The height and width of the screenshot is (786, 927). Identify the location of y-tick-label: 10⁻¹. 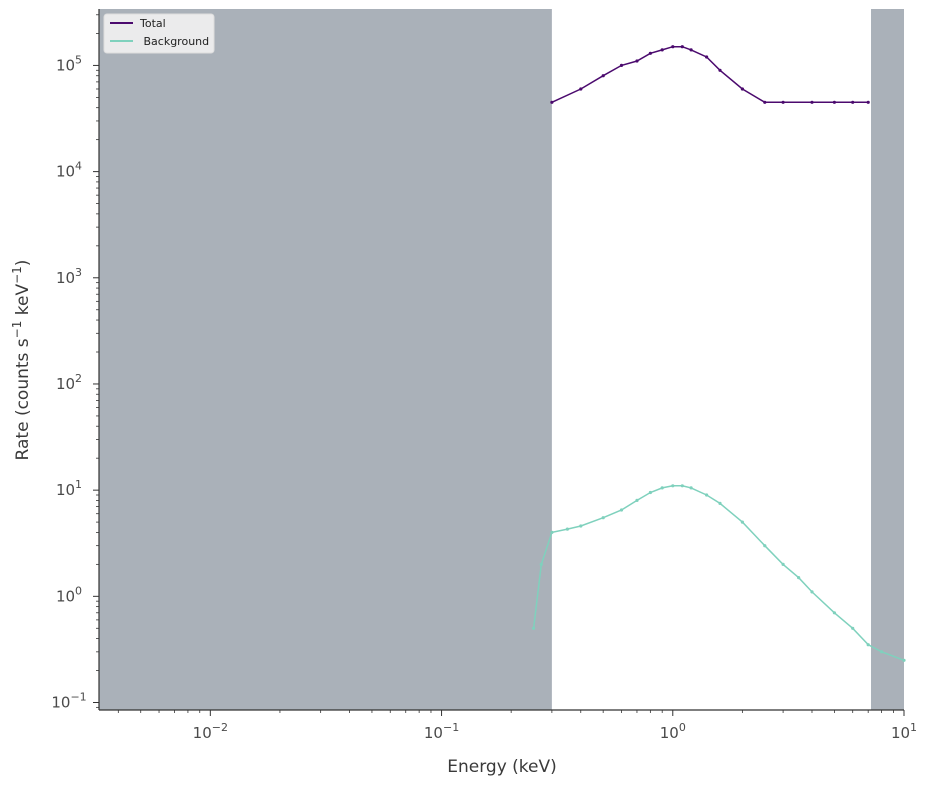
(68, 701).